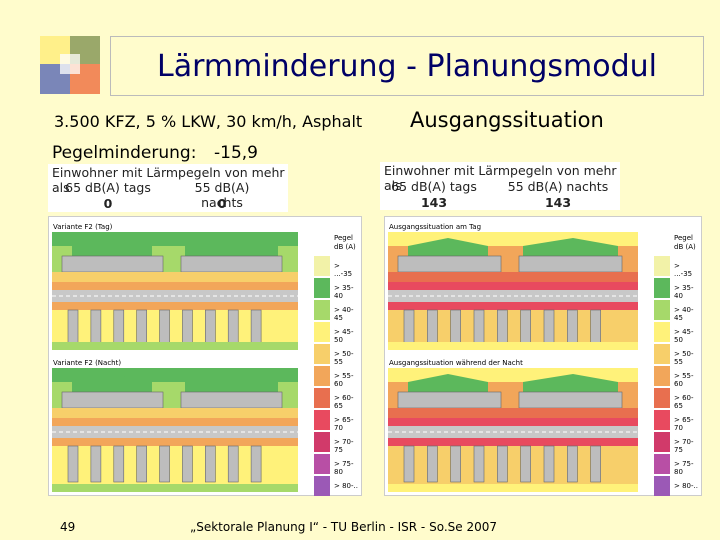  I want to click on left-legend-label: > 65-70, so click(344, 424).